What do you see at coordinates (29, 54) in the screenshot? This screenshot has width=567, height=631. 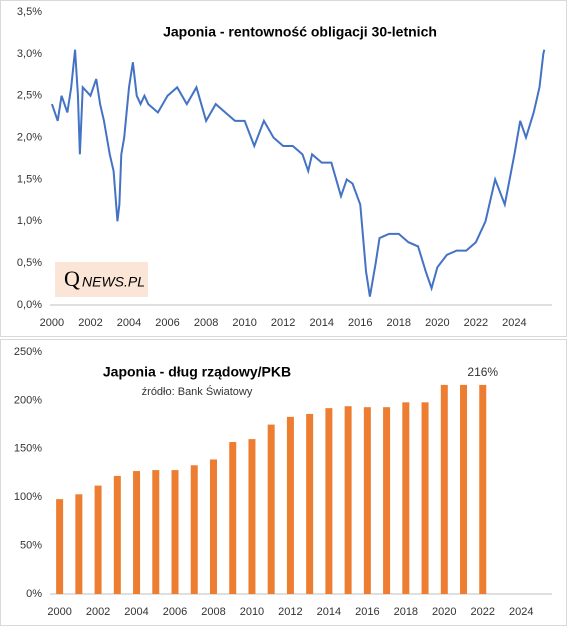 I see `y-tick-label: 3,0%` at bounding box center [29, 54].